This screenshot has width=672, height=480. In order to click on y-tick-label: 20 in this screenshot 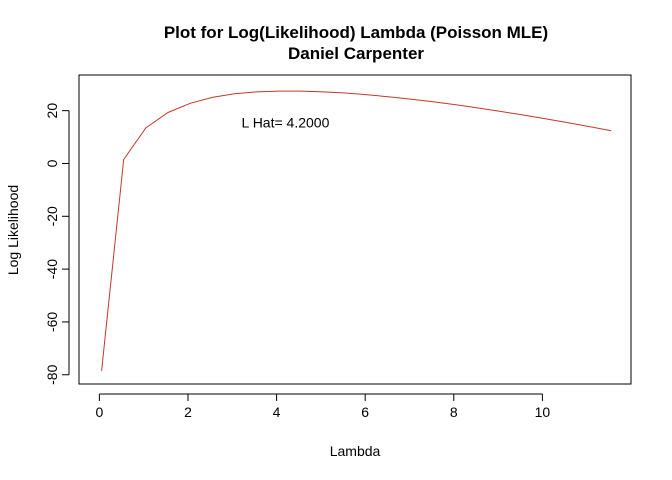, I will do `click(52, 111)`.